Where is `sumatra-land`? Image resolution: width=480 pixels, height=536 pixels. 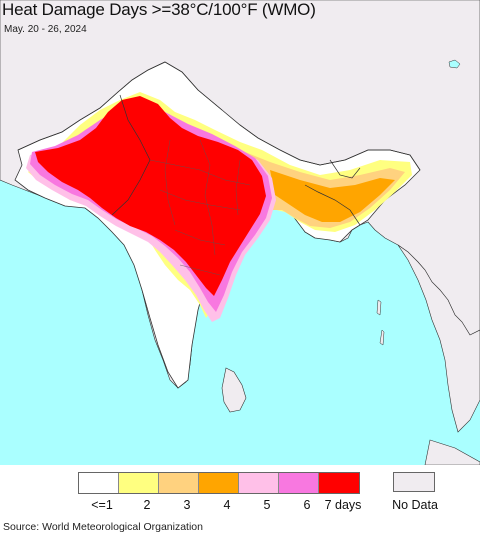 sumatra-land is located at coordinates (452, 452).